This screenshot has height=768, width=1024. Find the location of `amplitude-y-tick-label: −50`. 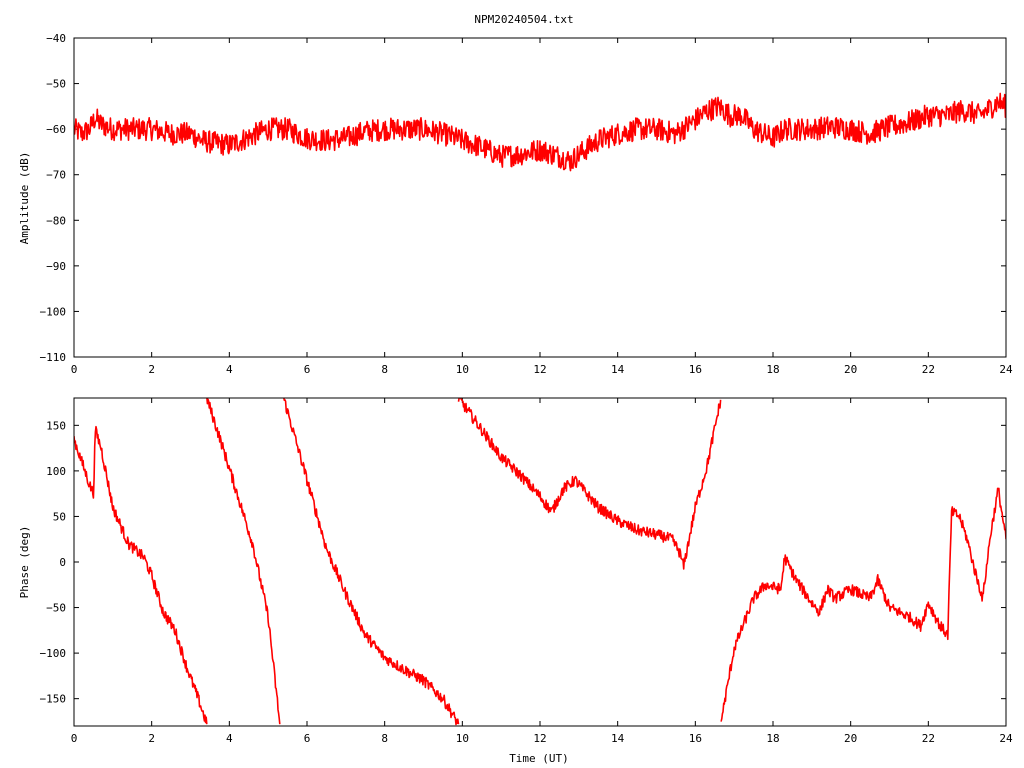

amplitude-y-tick-label: −50 is located at coordinates (56, 84).